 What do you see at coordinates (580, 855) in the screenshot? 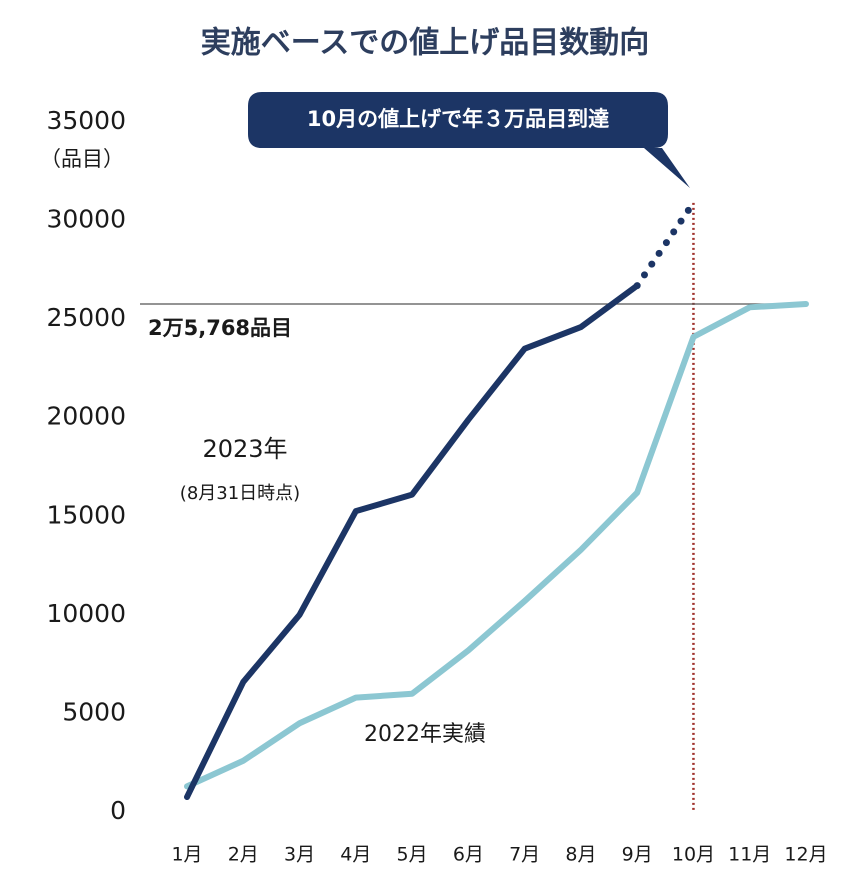
I see `x-tick-label: 8月` at bounding box center [580, 855].